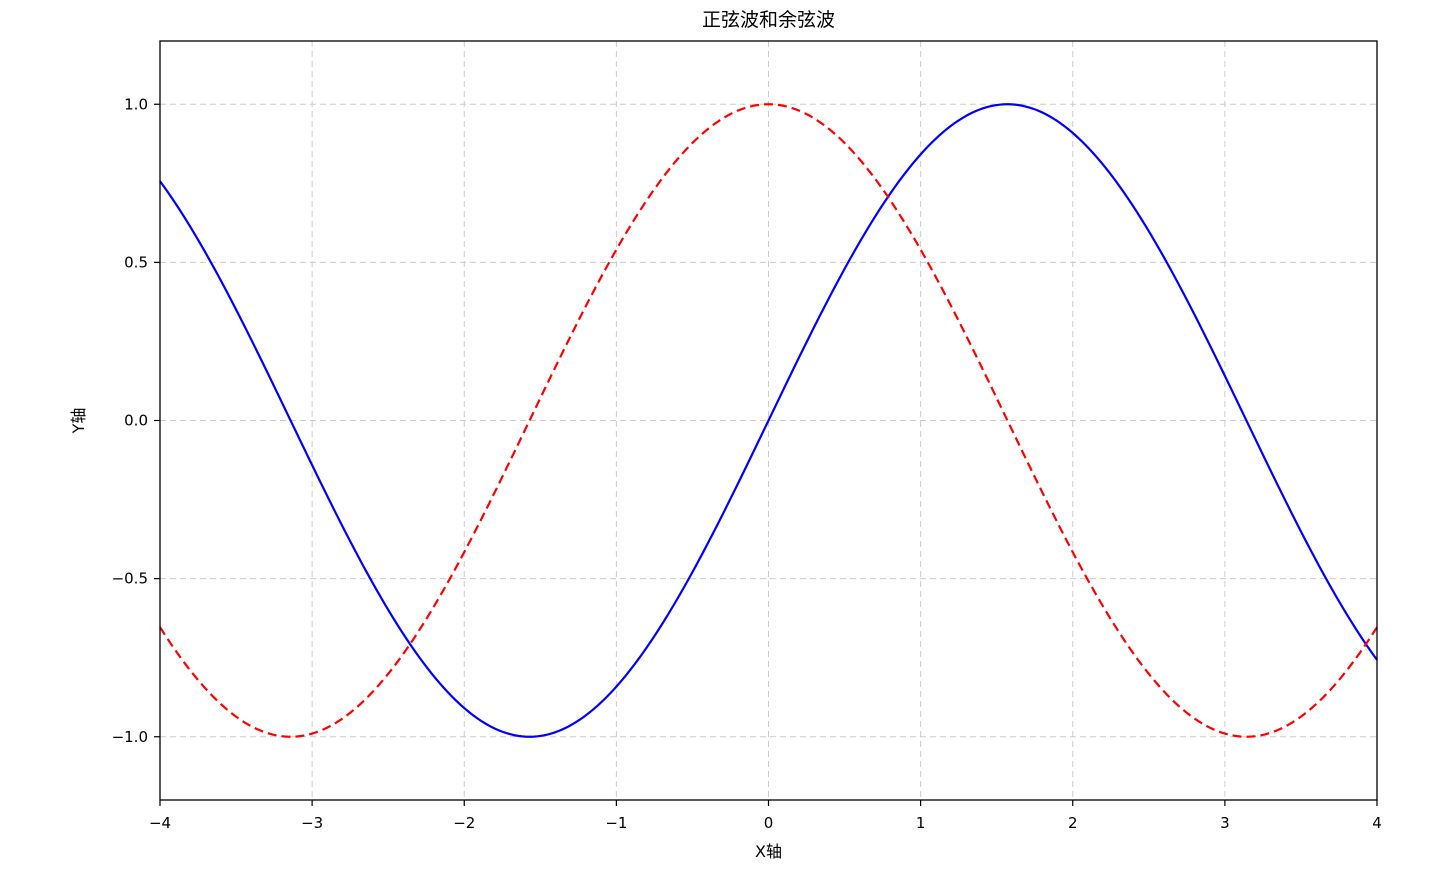  I want to click on y-tick-label: −0.5, so click(130, 579).